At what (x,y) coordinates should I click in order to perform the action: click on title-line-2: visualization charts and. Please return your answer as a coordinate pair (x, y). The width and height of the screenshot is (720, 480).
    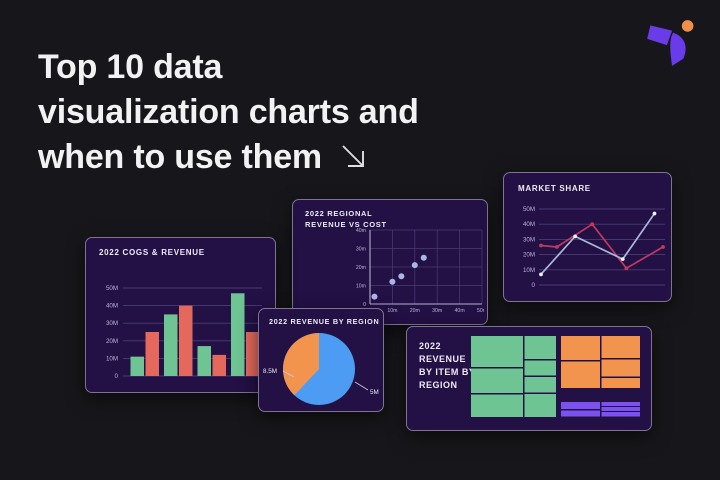
    Looking at the image, I should click on (228, 111).